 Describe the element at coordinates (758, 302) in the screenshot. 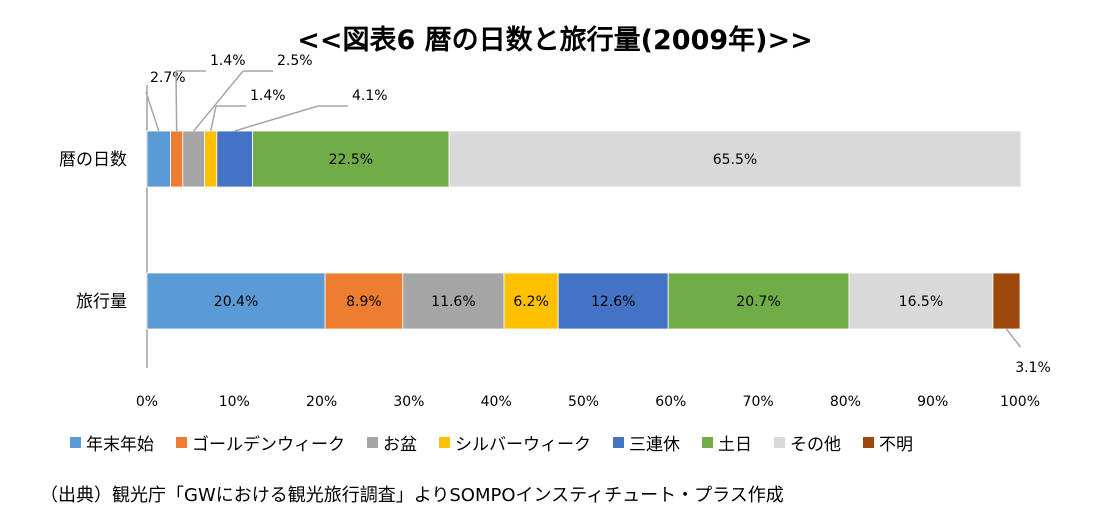

I see `data-label: 20.7%` at that location.